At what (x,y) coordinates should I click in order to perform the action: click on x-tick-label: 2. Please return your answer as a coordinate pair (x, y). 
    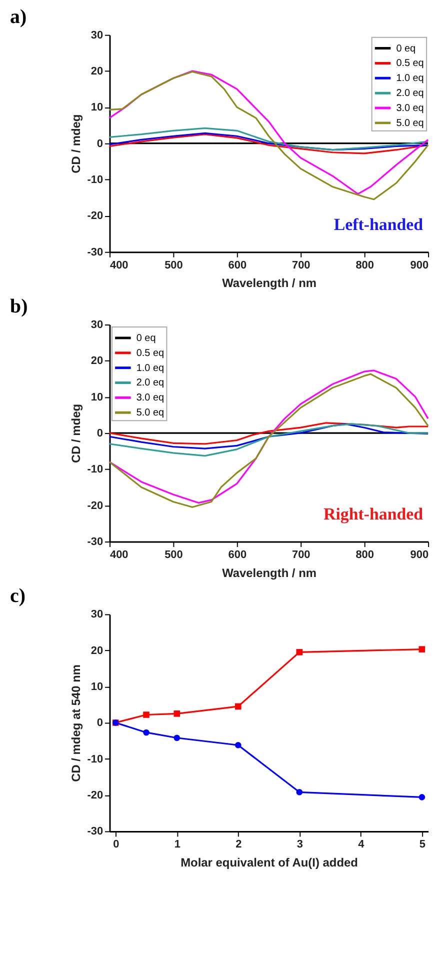
    Looking at the image, I should click on (239, 844).